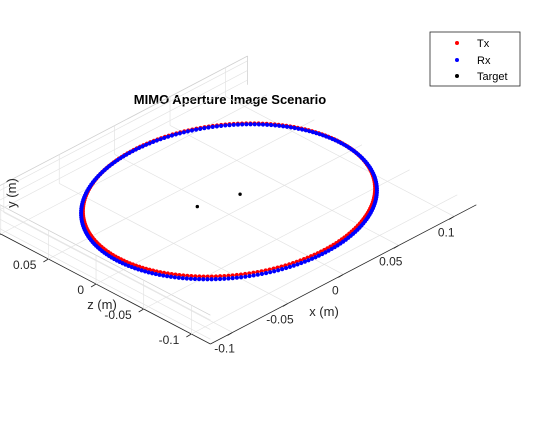  Describe the element at coordinates (457, 60) in the screenshot. I see `legend-marker-rx` at that location.